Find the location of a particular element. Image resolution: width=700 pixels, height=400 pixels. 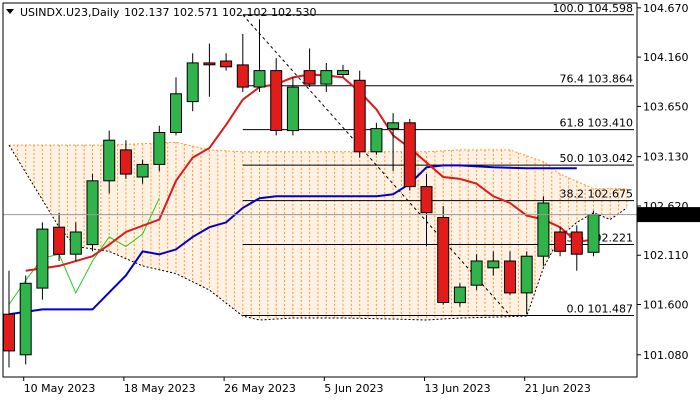

x-tick-label: 5 Jun 2023 is located at coordinates (353, 388).